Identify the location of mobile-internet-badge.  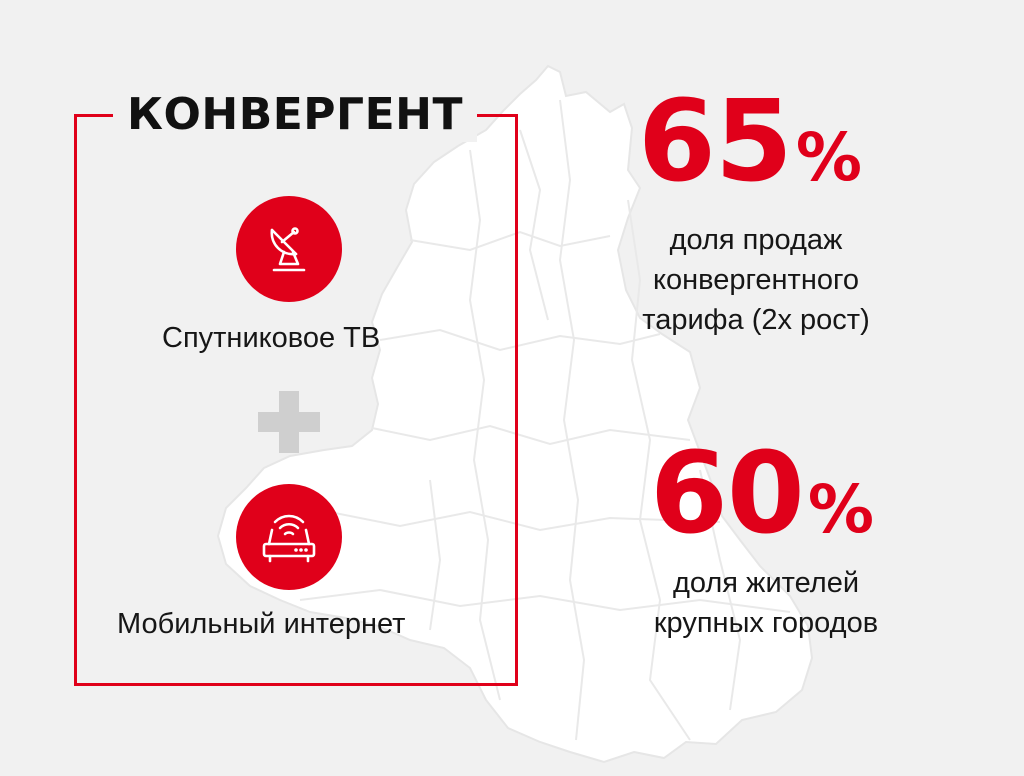
(289, 537).